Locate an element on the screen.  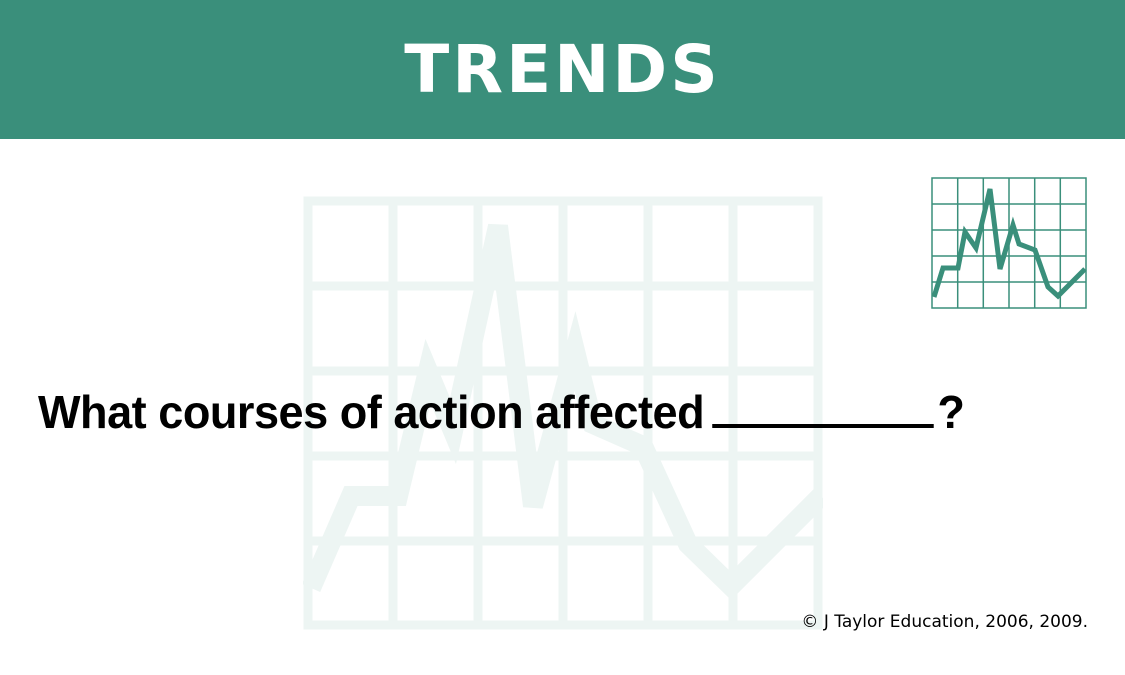
question-prompt: What courses of action affected is located at coordinates (371, 412).